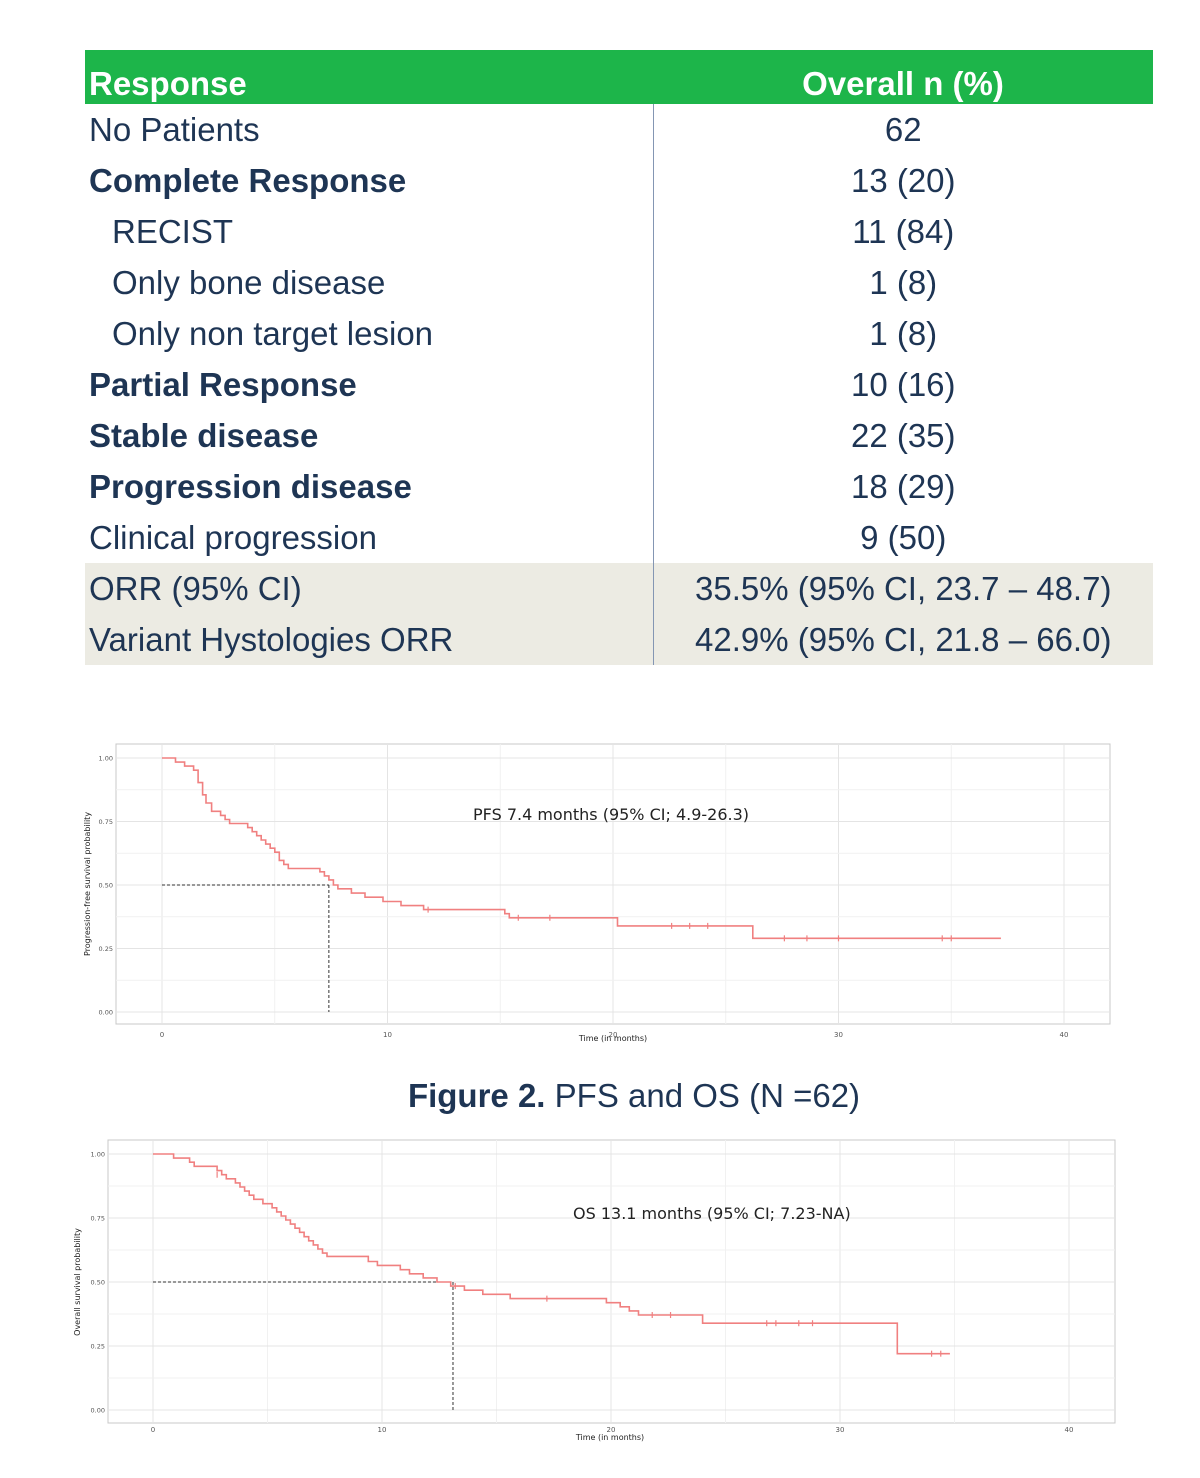 This screenshot has height=1478, width=1200. What do you see at coordinates (246, 948) in the screenshot?
I see `pfs-median-lines` at bounding box center [246, 948].